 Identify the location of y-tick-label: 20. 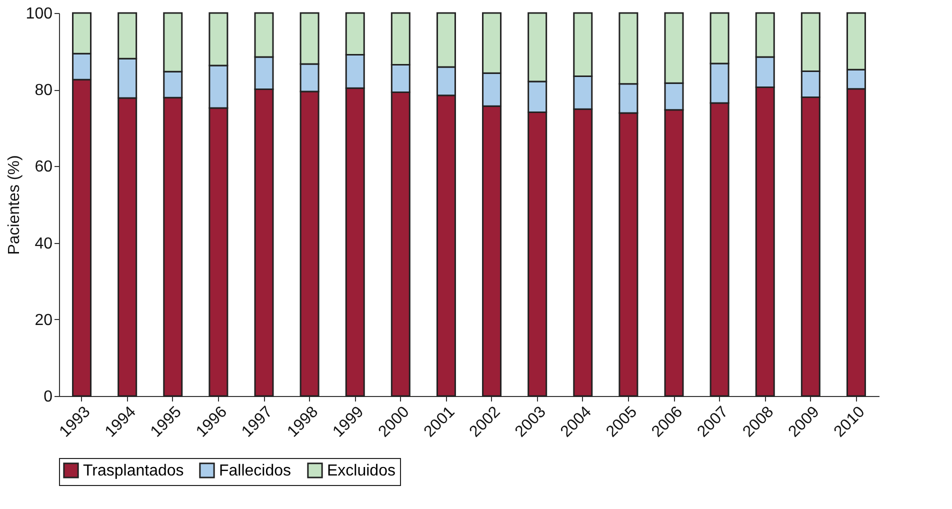
(43, 320).